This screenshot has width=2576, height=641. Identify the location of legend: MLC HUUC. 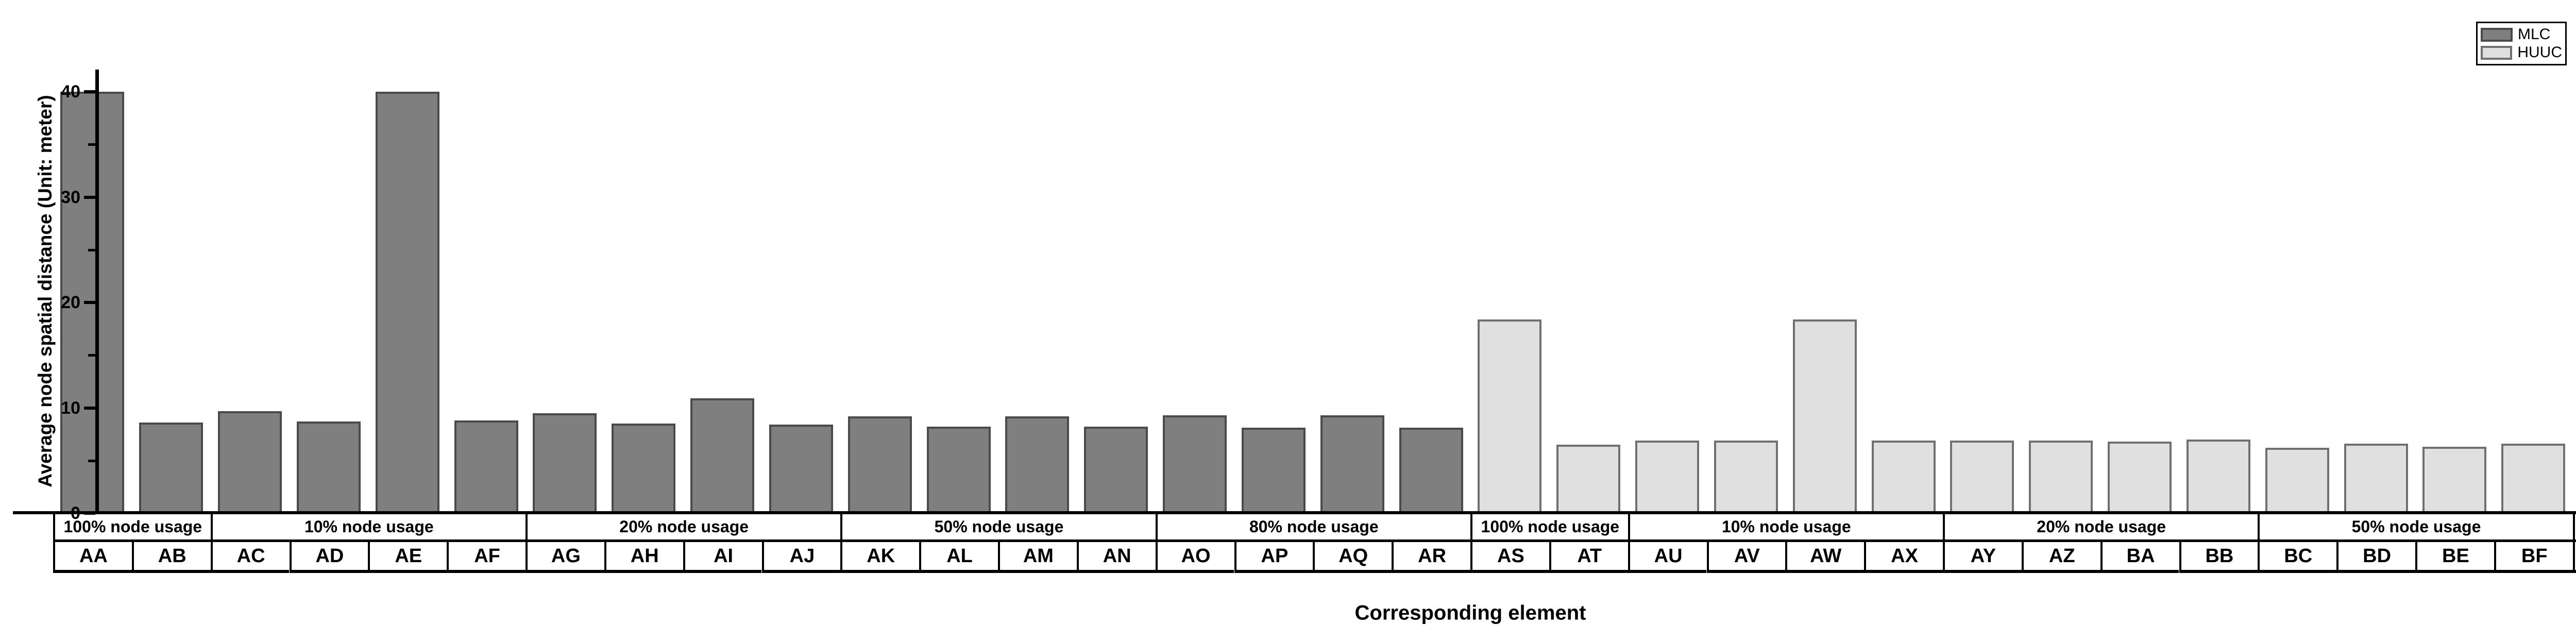
(2521, 43).